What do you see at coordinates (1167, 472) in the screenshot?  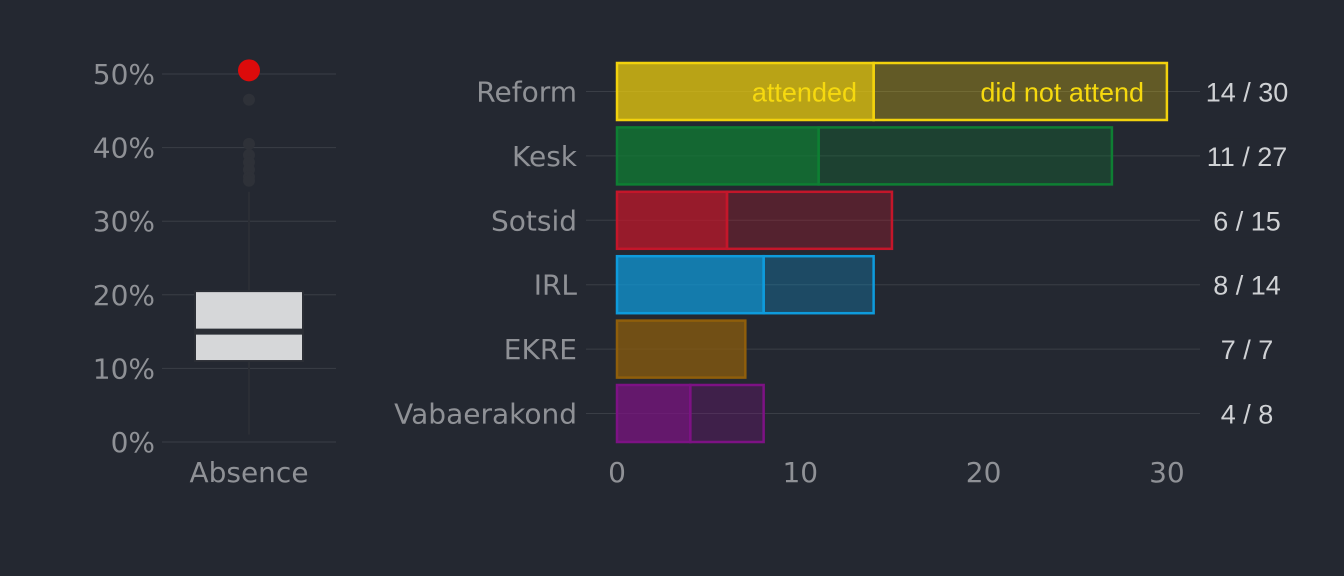 I see `bar-xtick-label: 30` at bounding box center [1167, 472].